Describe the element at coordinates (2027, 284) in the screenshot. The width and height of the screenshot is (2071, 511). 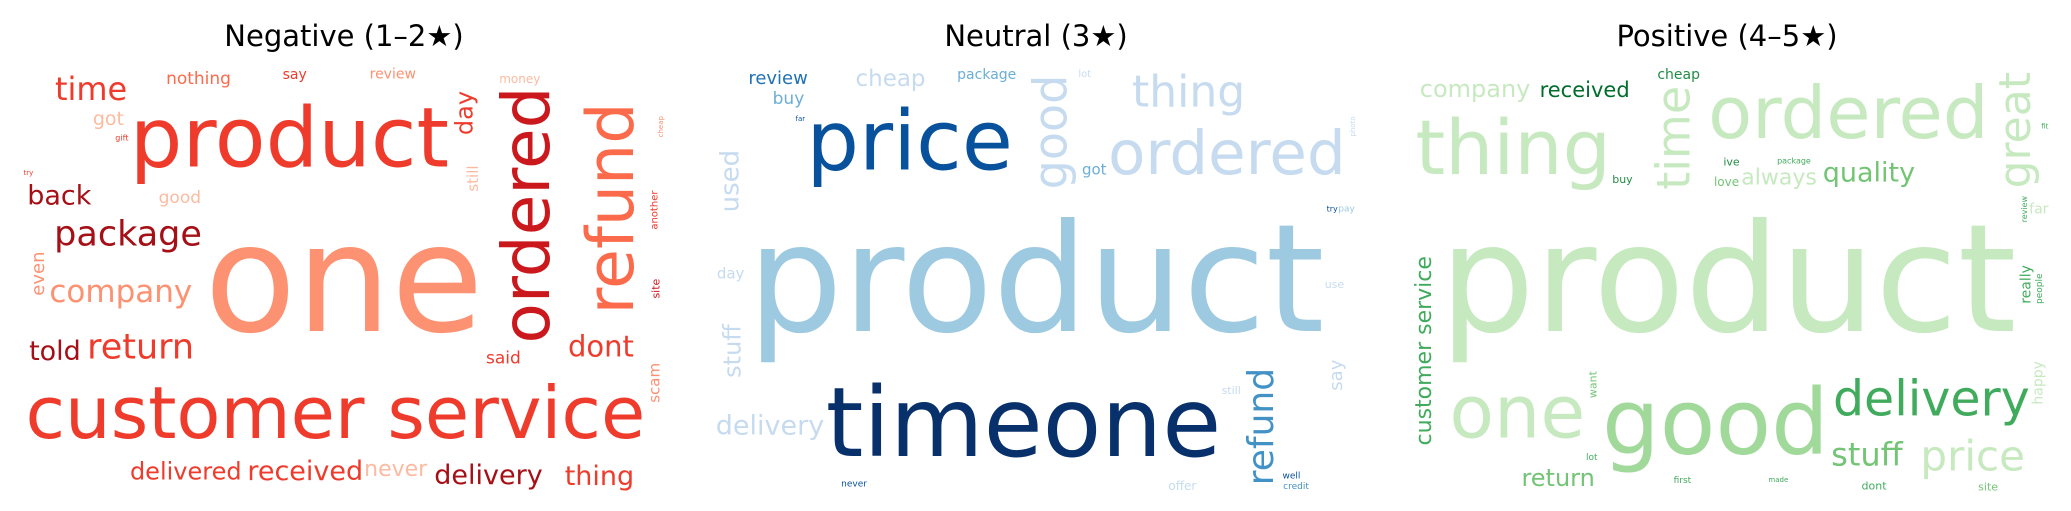
I see `word-really: really` at that location.